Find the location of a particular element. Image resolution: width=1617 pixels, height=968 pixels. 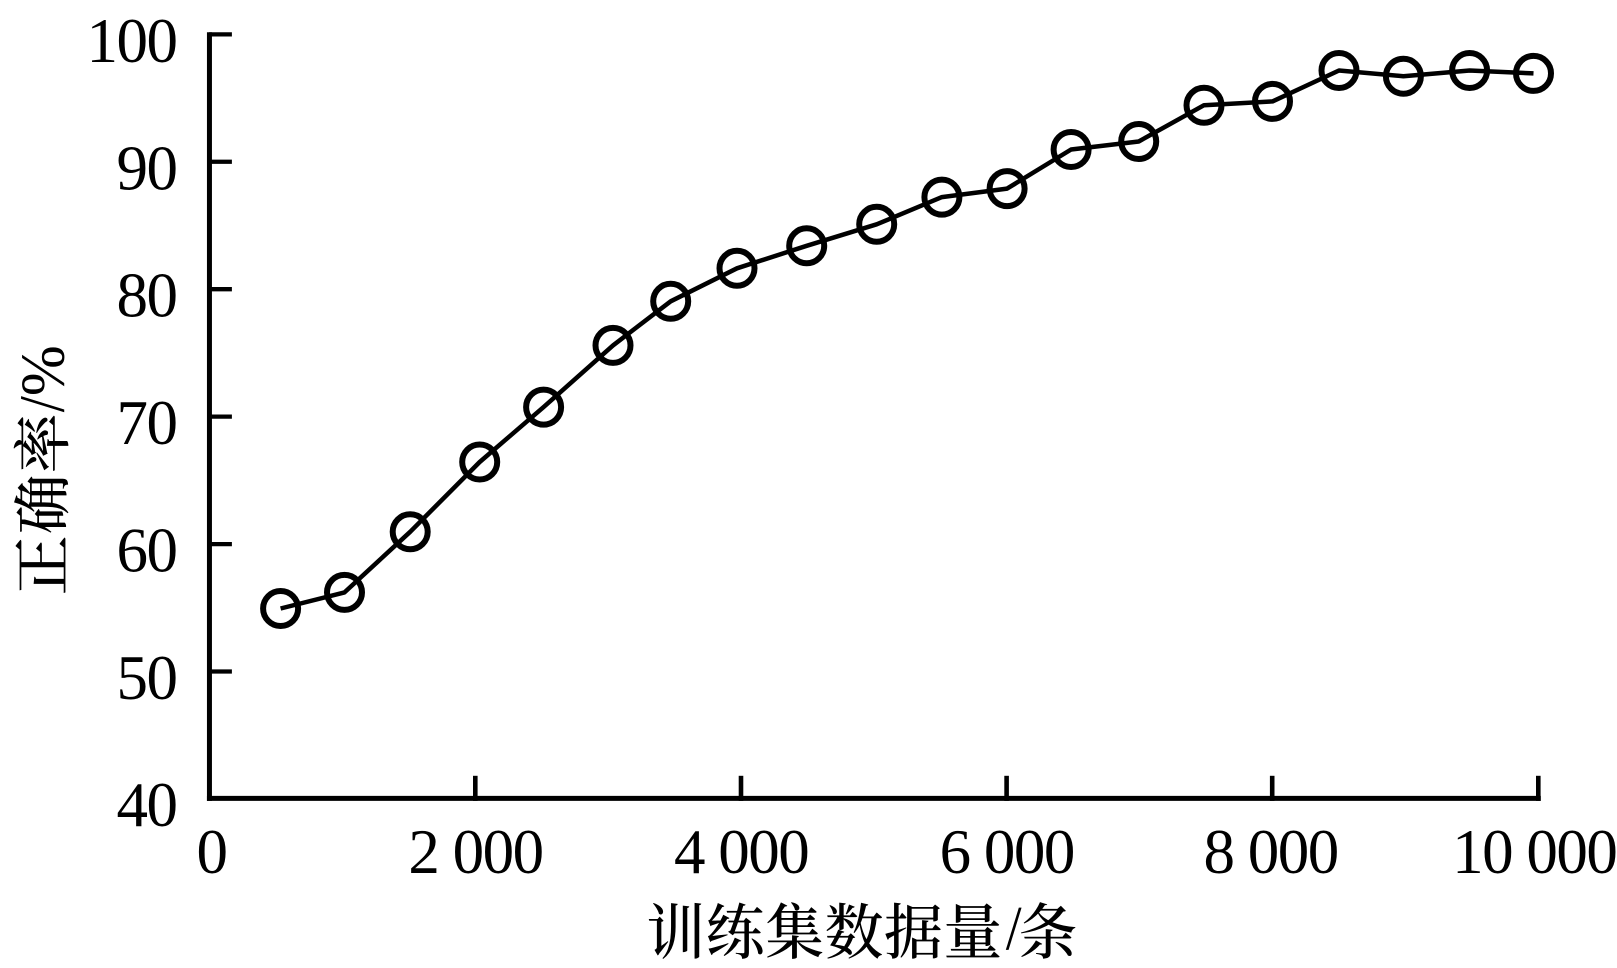

svg-text: 2 000 is located at coordinates (475, 852).